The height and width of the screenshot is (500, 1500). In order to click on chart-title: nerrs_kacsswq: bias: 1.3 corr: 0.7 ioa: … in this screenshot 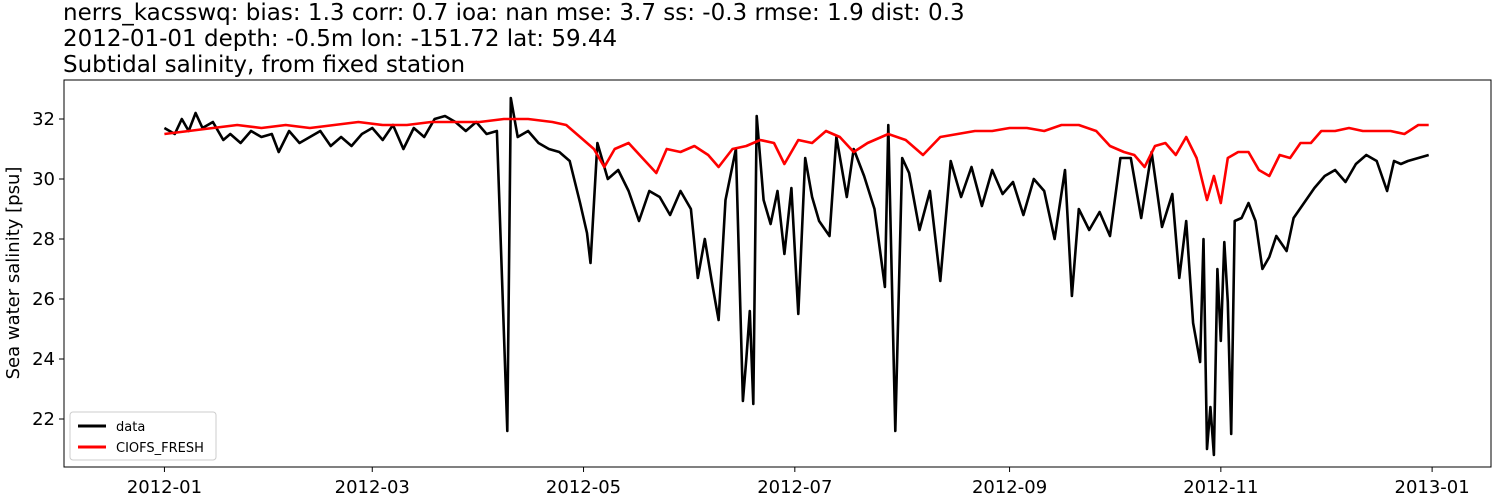, I will do `click(514, 39)`.